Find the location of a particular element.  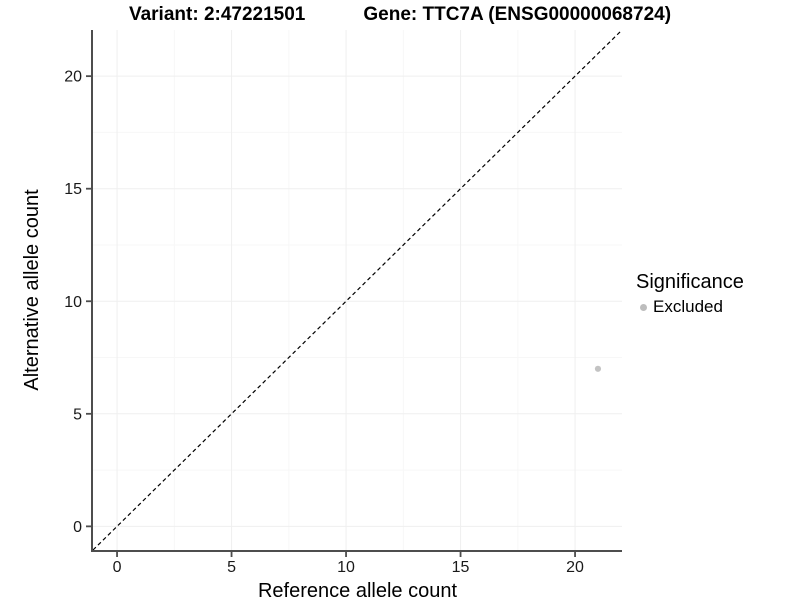

y-axis-title: Alternative allele count is located at coordinates (32, 290).